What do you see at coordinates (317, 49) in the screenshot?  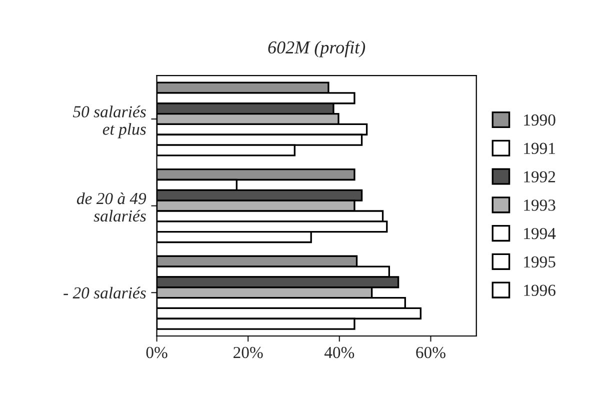 I see `chart-title: 602M (profit)` at bounding box center [317, 49].